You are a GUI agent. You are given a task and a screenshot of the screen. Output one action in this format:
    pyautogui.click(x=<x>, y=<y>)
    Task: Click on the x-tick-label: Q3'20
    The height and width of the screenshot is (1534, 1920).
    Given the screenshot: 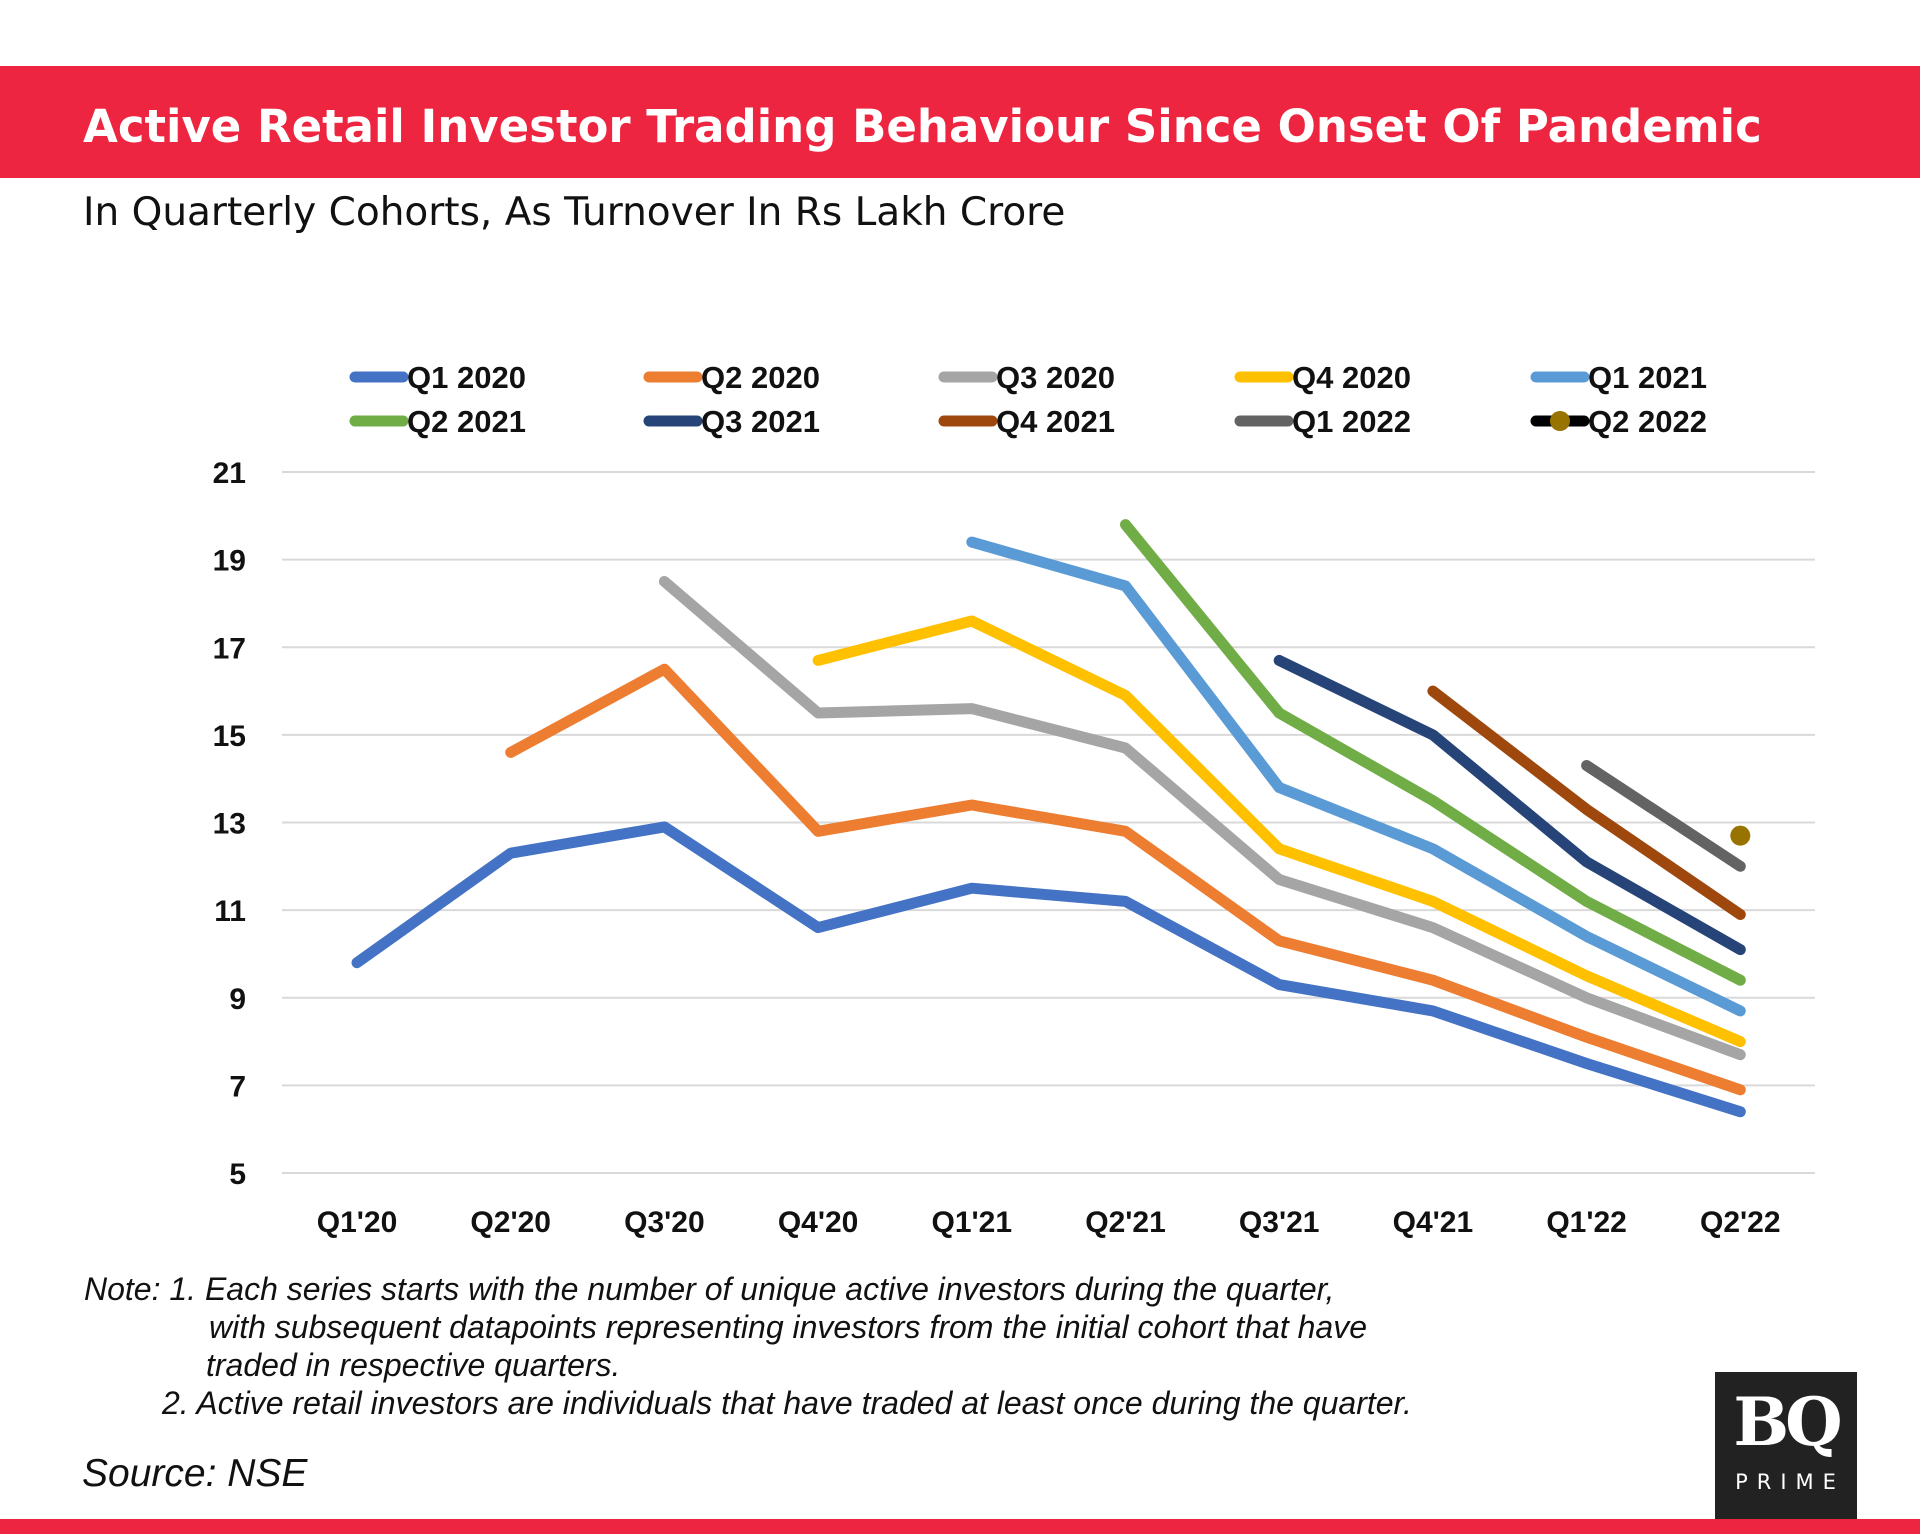 What is the action you would take?
    pyautogui.click(x=664, y=1222)
    